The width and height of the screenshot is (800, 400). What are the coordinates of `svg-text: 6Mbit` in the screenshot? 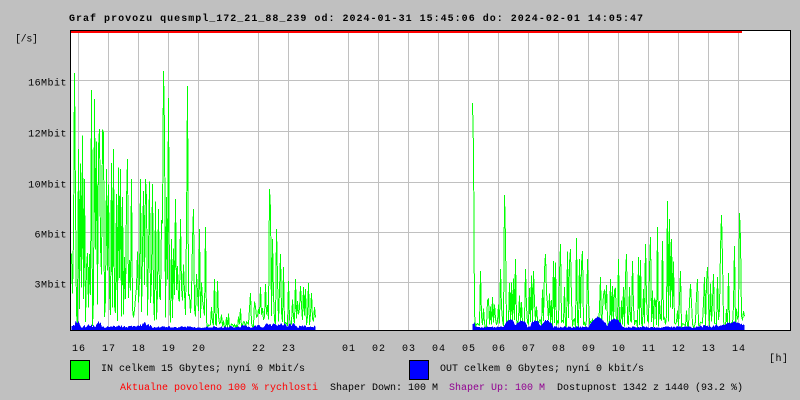 It's located at (51, 236).